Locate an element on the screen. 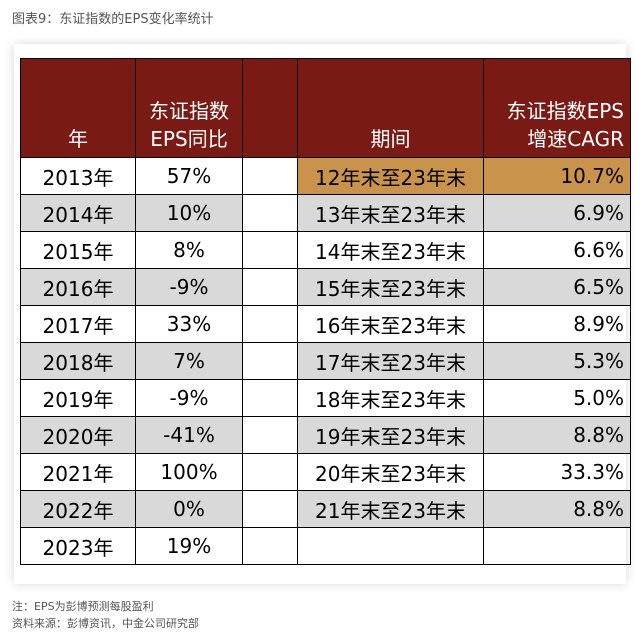 The height and width of the screenshot is (636, 640). header-year: 年 is located at coordinates (78, 108).